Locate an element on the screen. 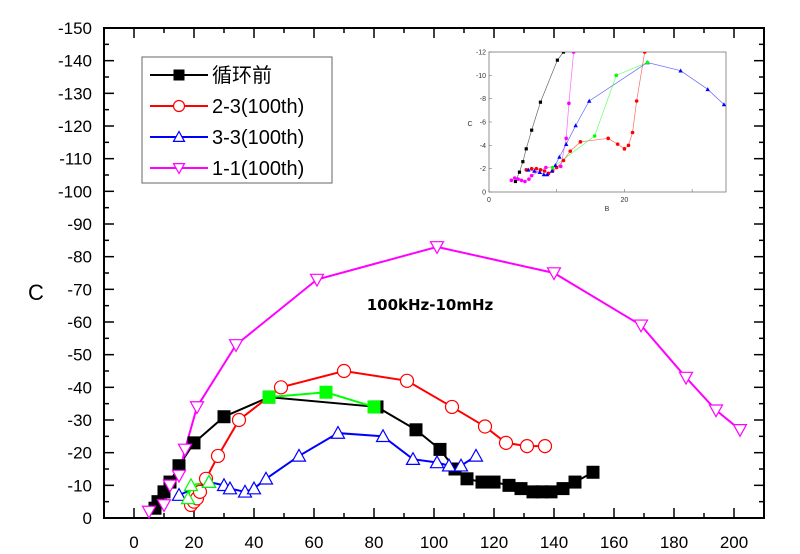 This screenshot has height=554, width=800. inset-background is located at coordinates (613, 128).